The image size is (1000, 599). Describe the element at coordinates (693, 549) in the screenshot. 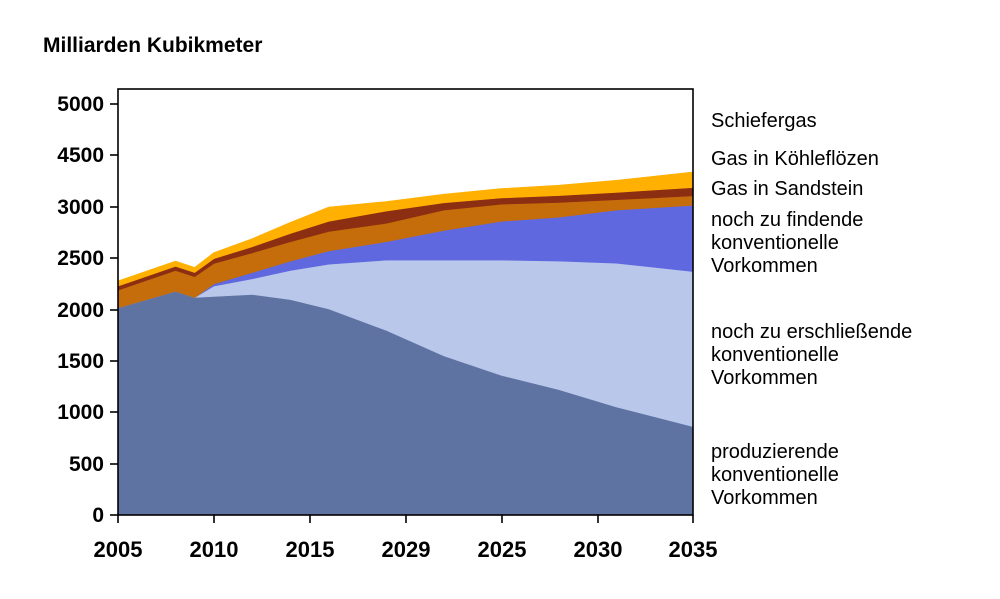

I see `x-tick-label: 2035` at that location.